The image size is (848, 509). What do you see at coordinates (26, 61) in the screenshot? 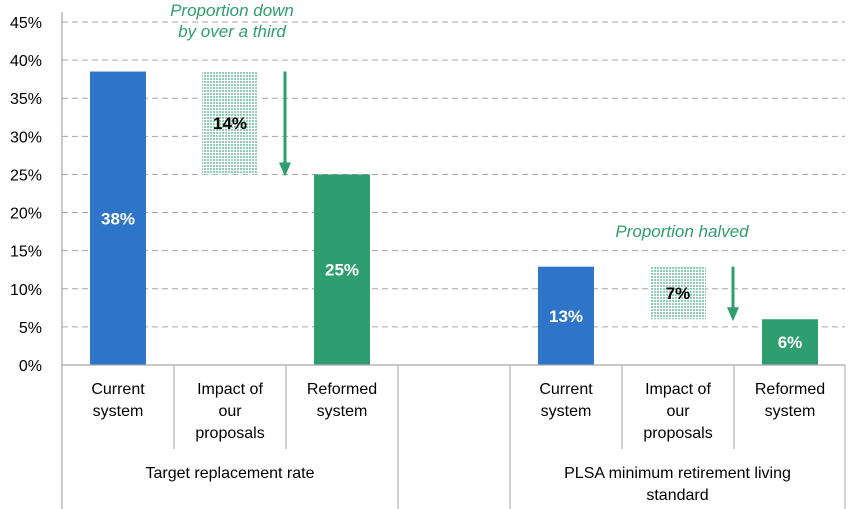
I see `y-tick-label: 40%` at bounding box center [26, 61].